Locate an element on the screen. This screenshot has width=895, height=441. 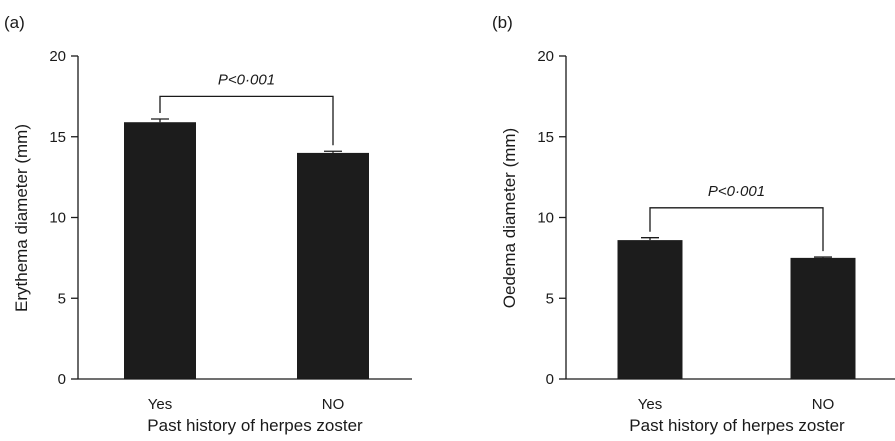
panel-b-y-tick-label: 10 is located at coordinates (545, 218).